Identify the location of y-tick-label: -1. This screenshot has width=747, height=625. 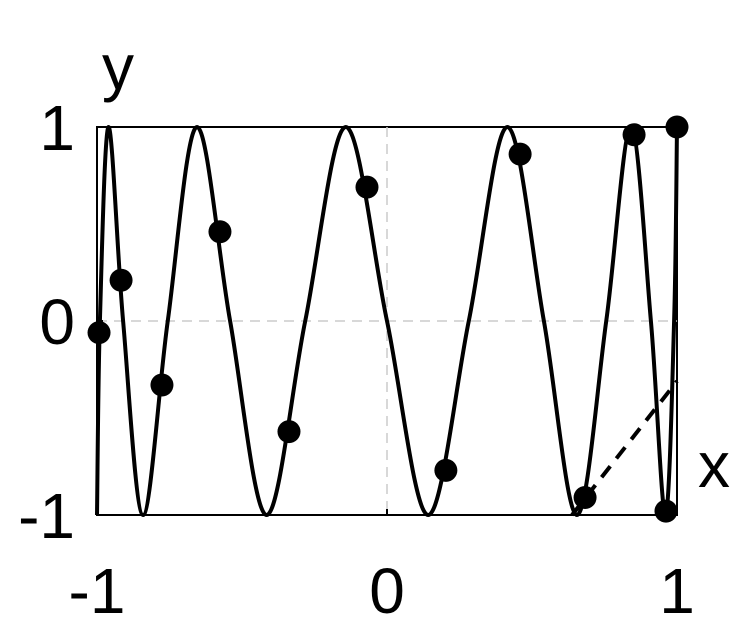
(46, 516).